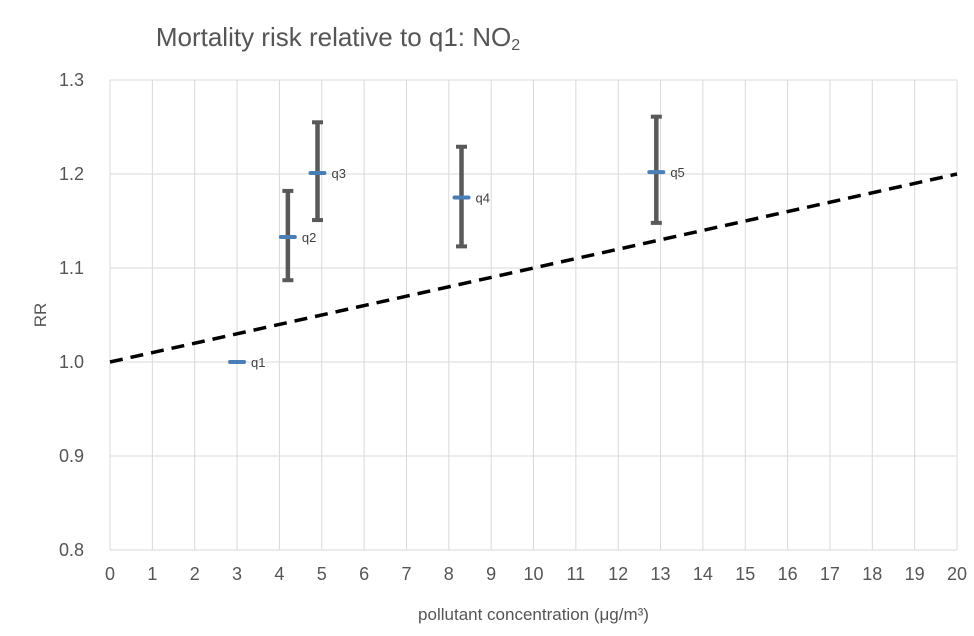 Image resolution: width=974 pixels, height=636 pixels. I want to click on x-tick-label: 16, so click(788, 574).